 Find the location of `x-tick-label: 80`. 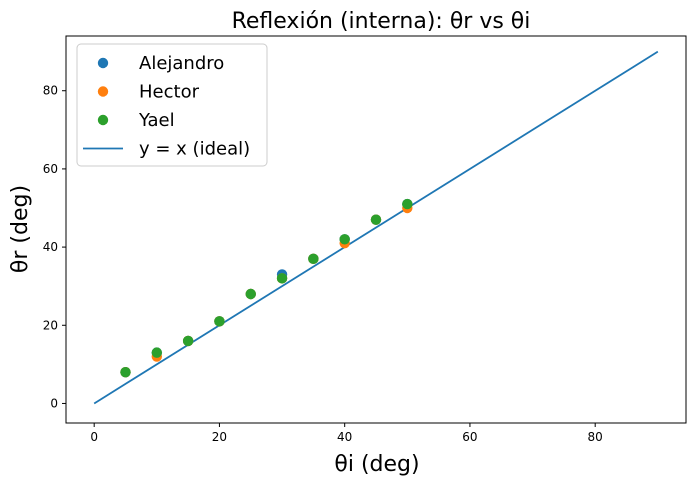

x-tick-label: 80 is located at coordinates (595, 437).